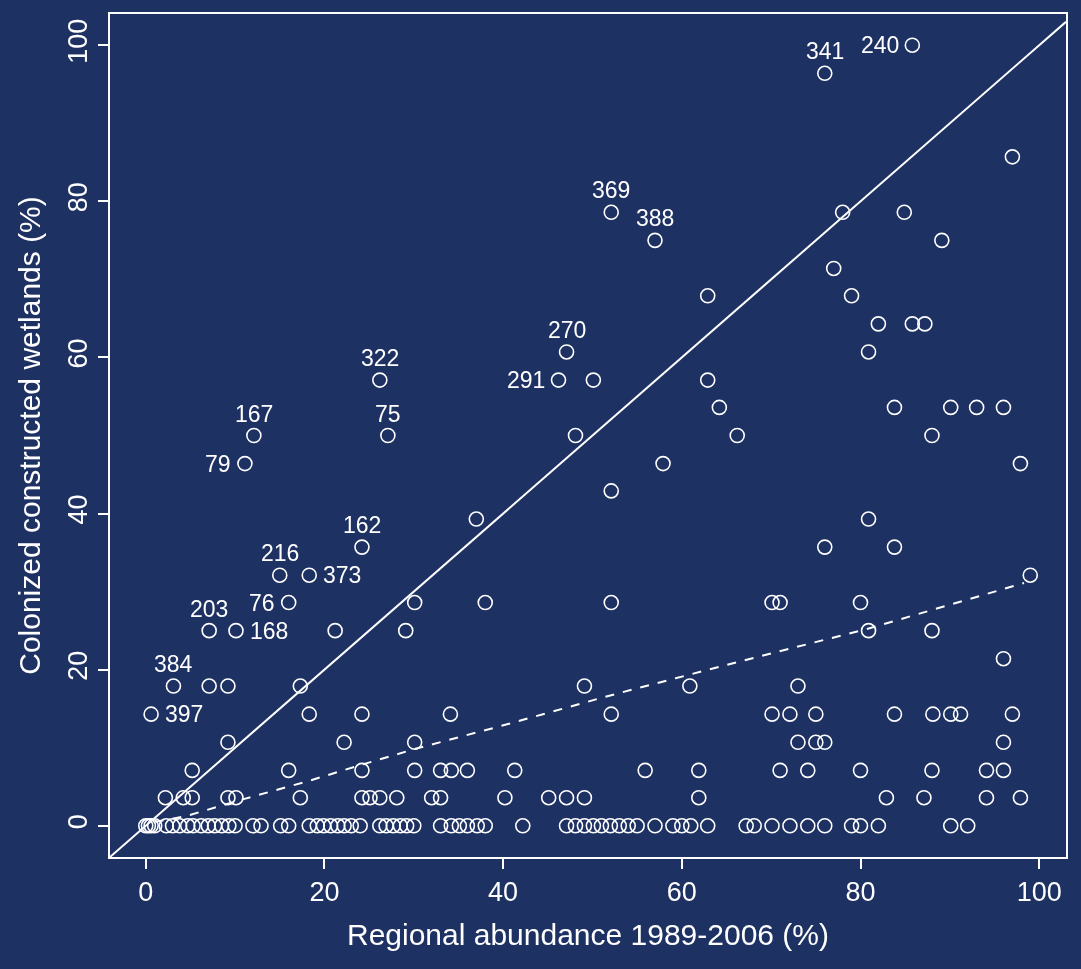 The width and height of the screenshot is (1081, 969). Describe the element at coordinates (526, 380) in the screenshot. I see `annotation: 291` at that location.